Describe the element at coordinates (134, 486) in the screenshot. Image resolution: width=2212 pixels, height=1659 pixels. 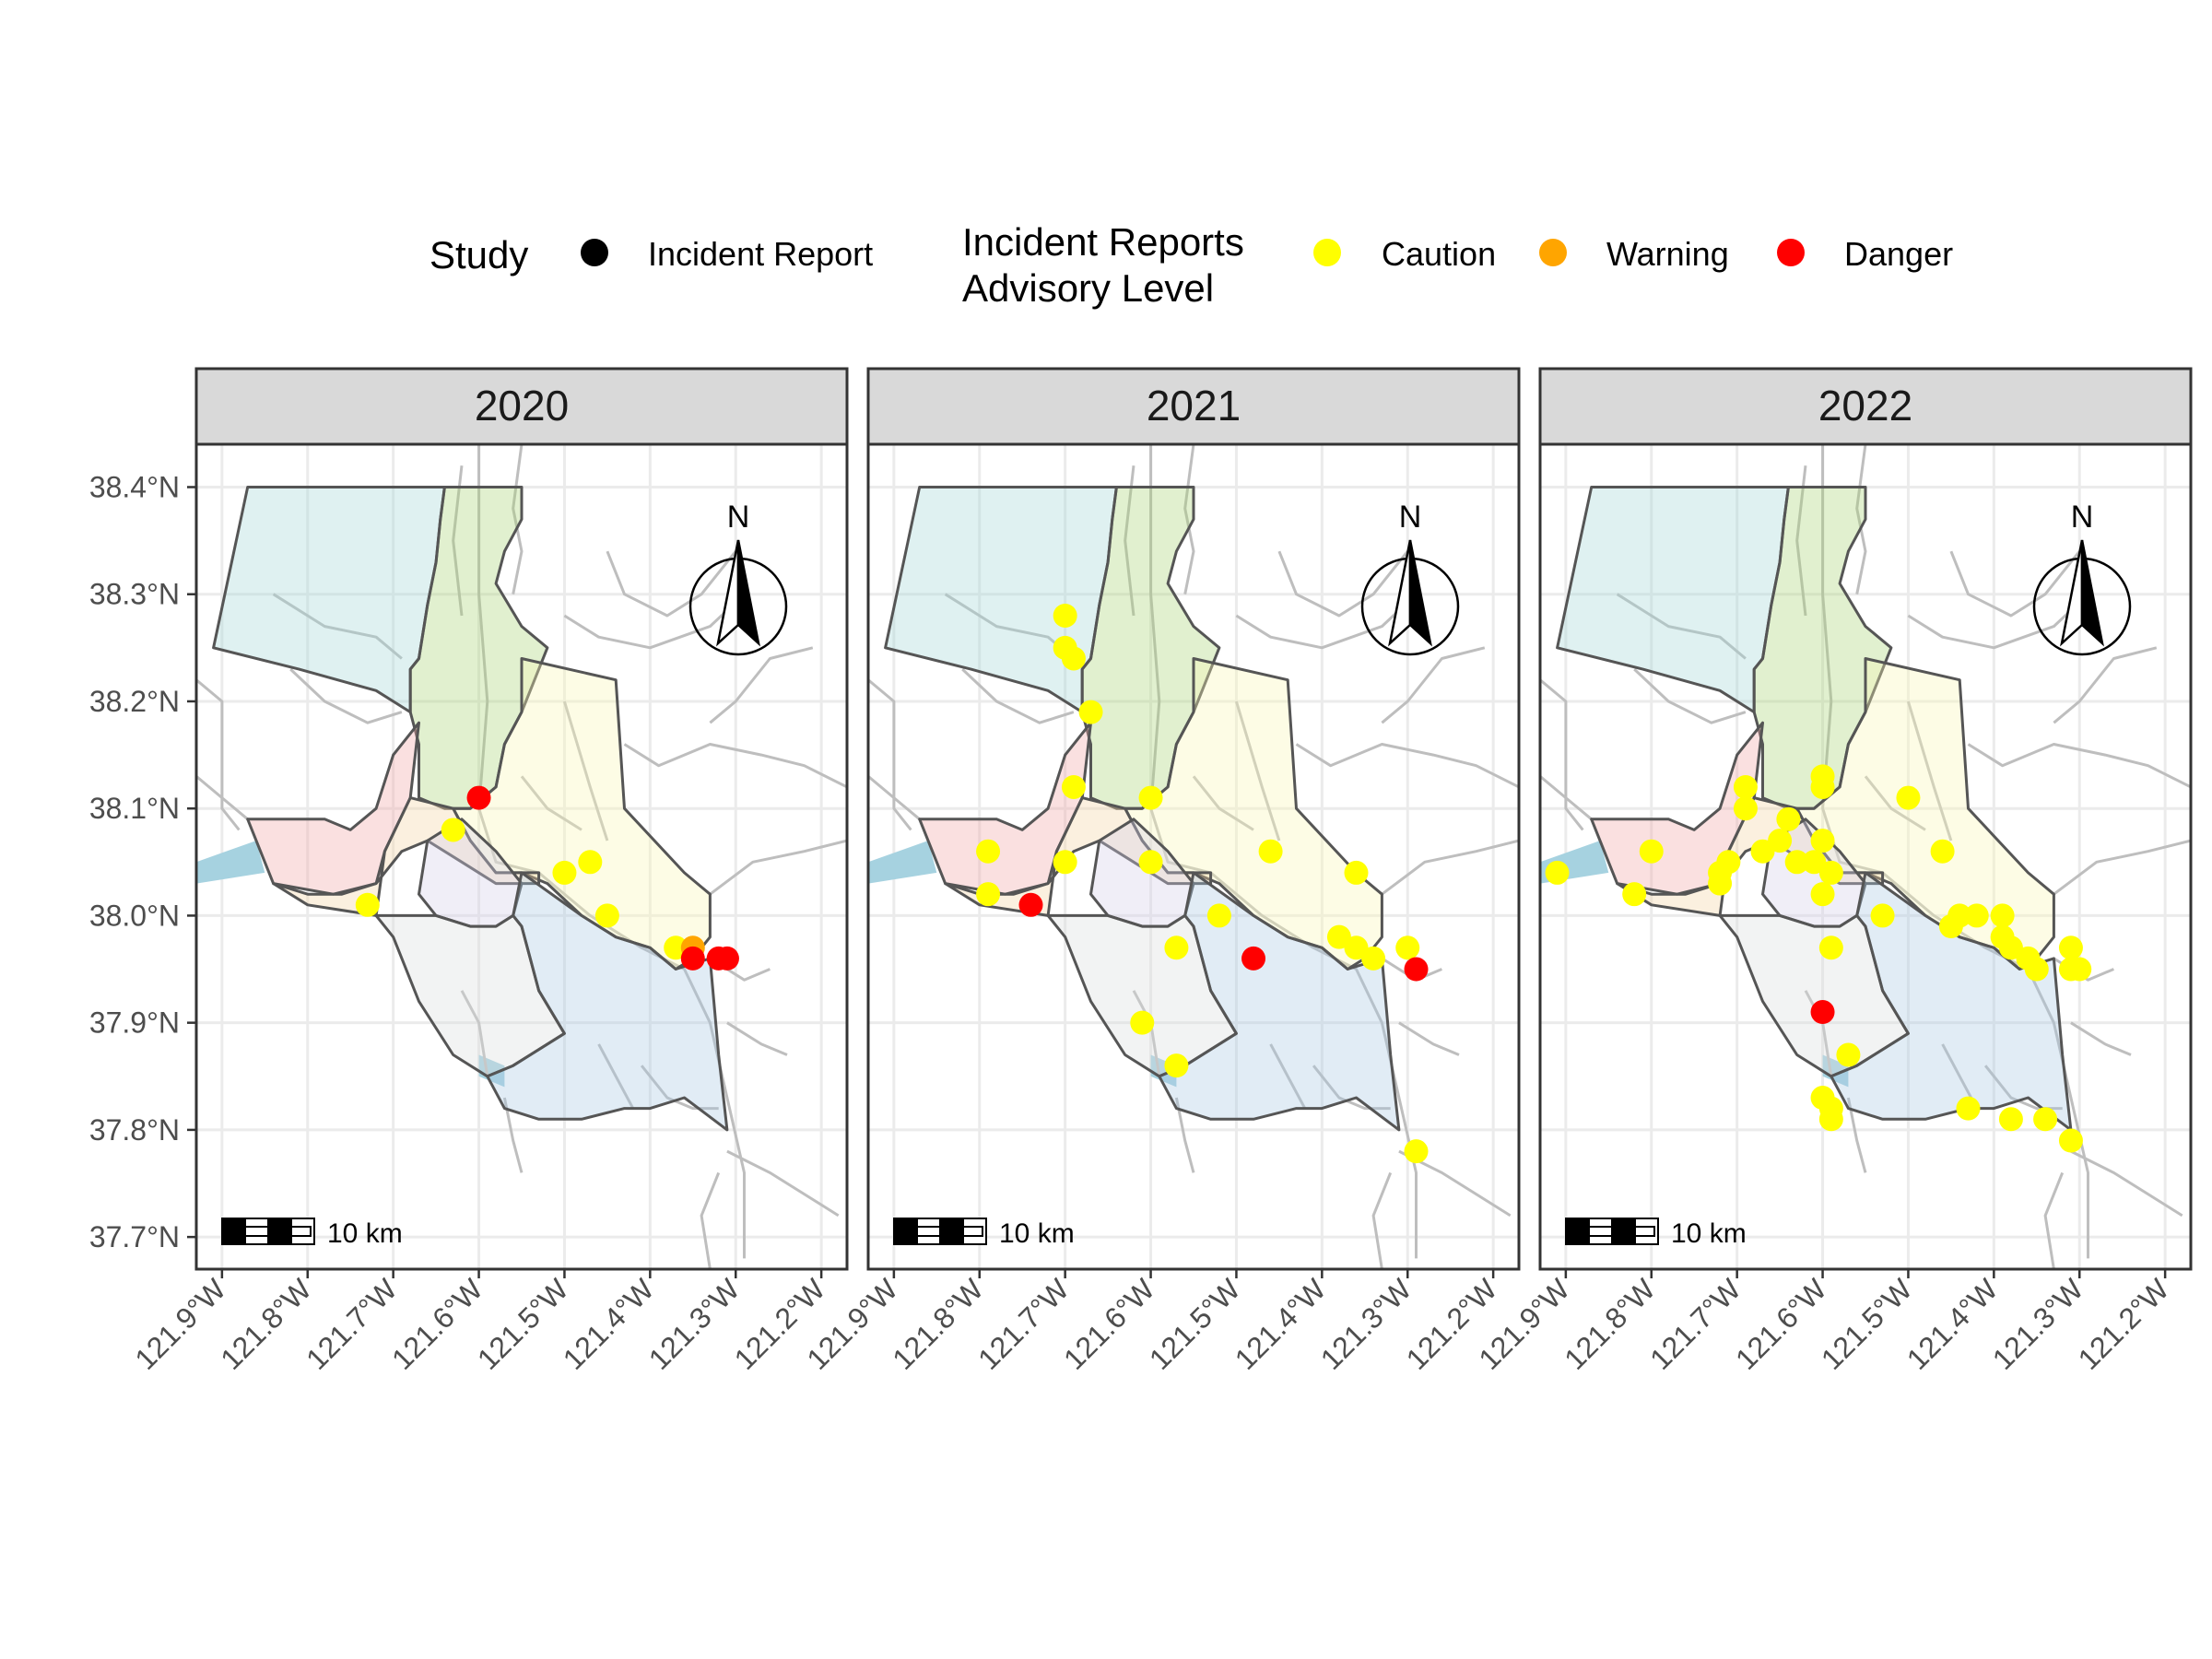
I see `y-tick-label: 38.4°N` at that location.